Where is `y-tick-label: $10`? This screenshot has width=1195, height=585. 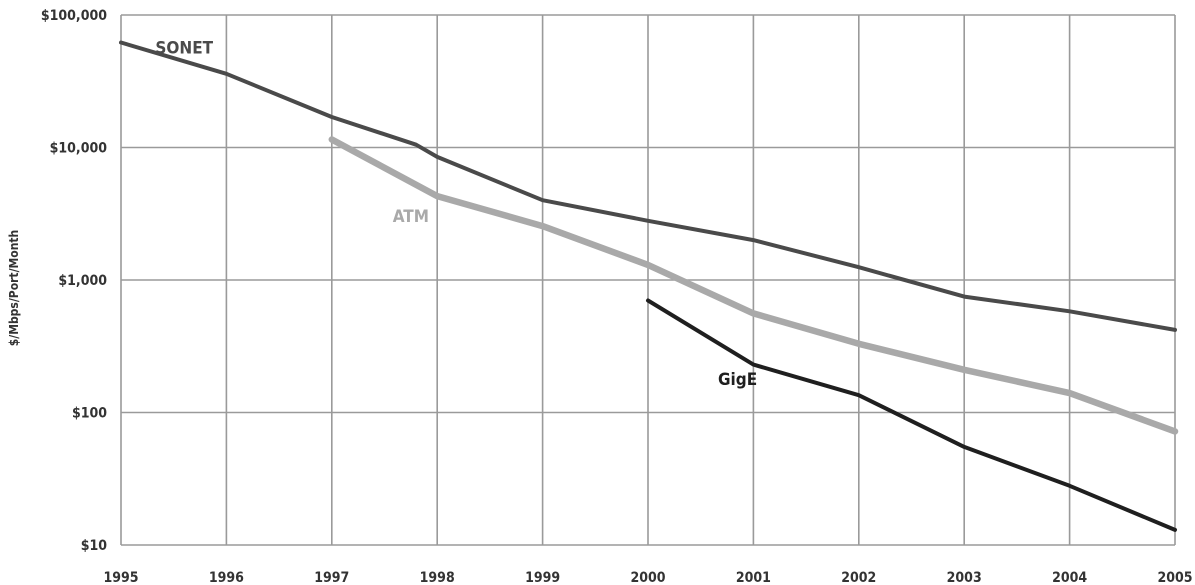
y-tick-label: $10 is located at coordinates (94, 546).